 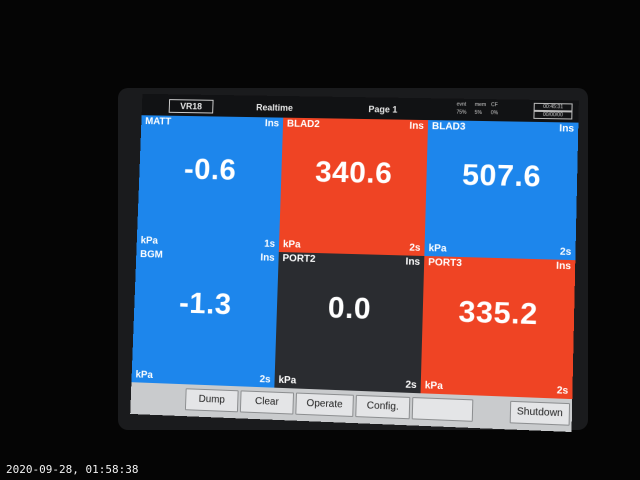 What do you see at coordinates (212, 400) in the screenshot?
I see `dump-button: Dump` at bounding box center [212, 400].